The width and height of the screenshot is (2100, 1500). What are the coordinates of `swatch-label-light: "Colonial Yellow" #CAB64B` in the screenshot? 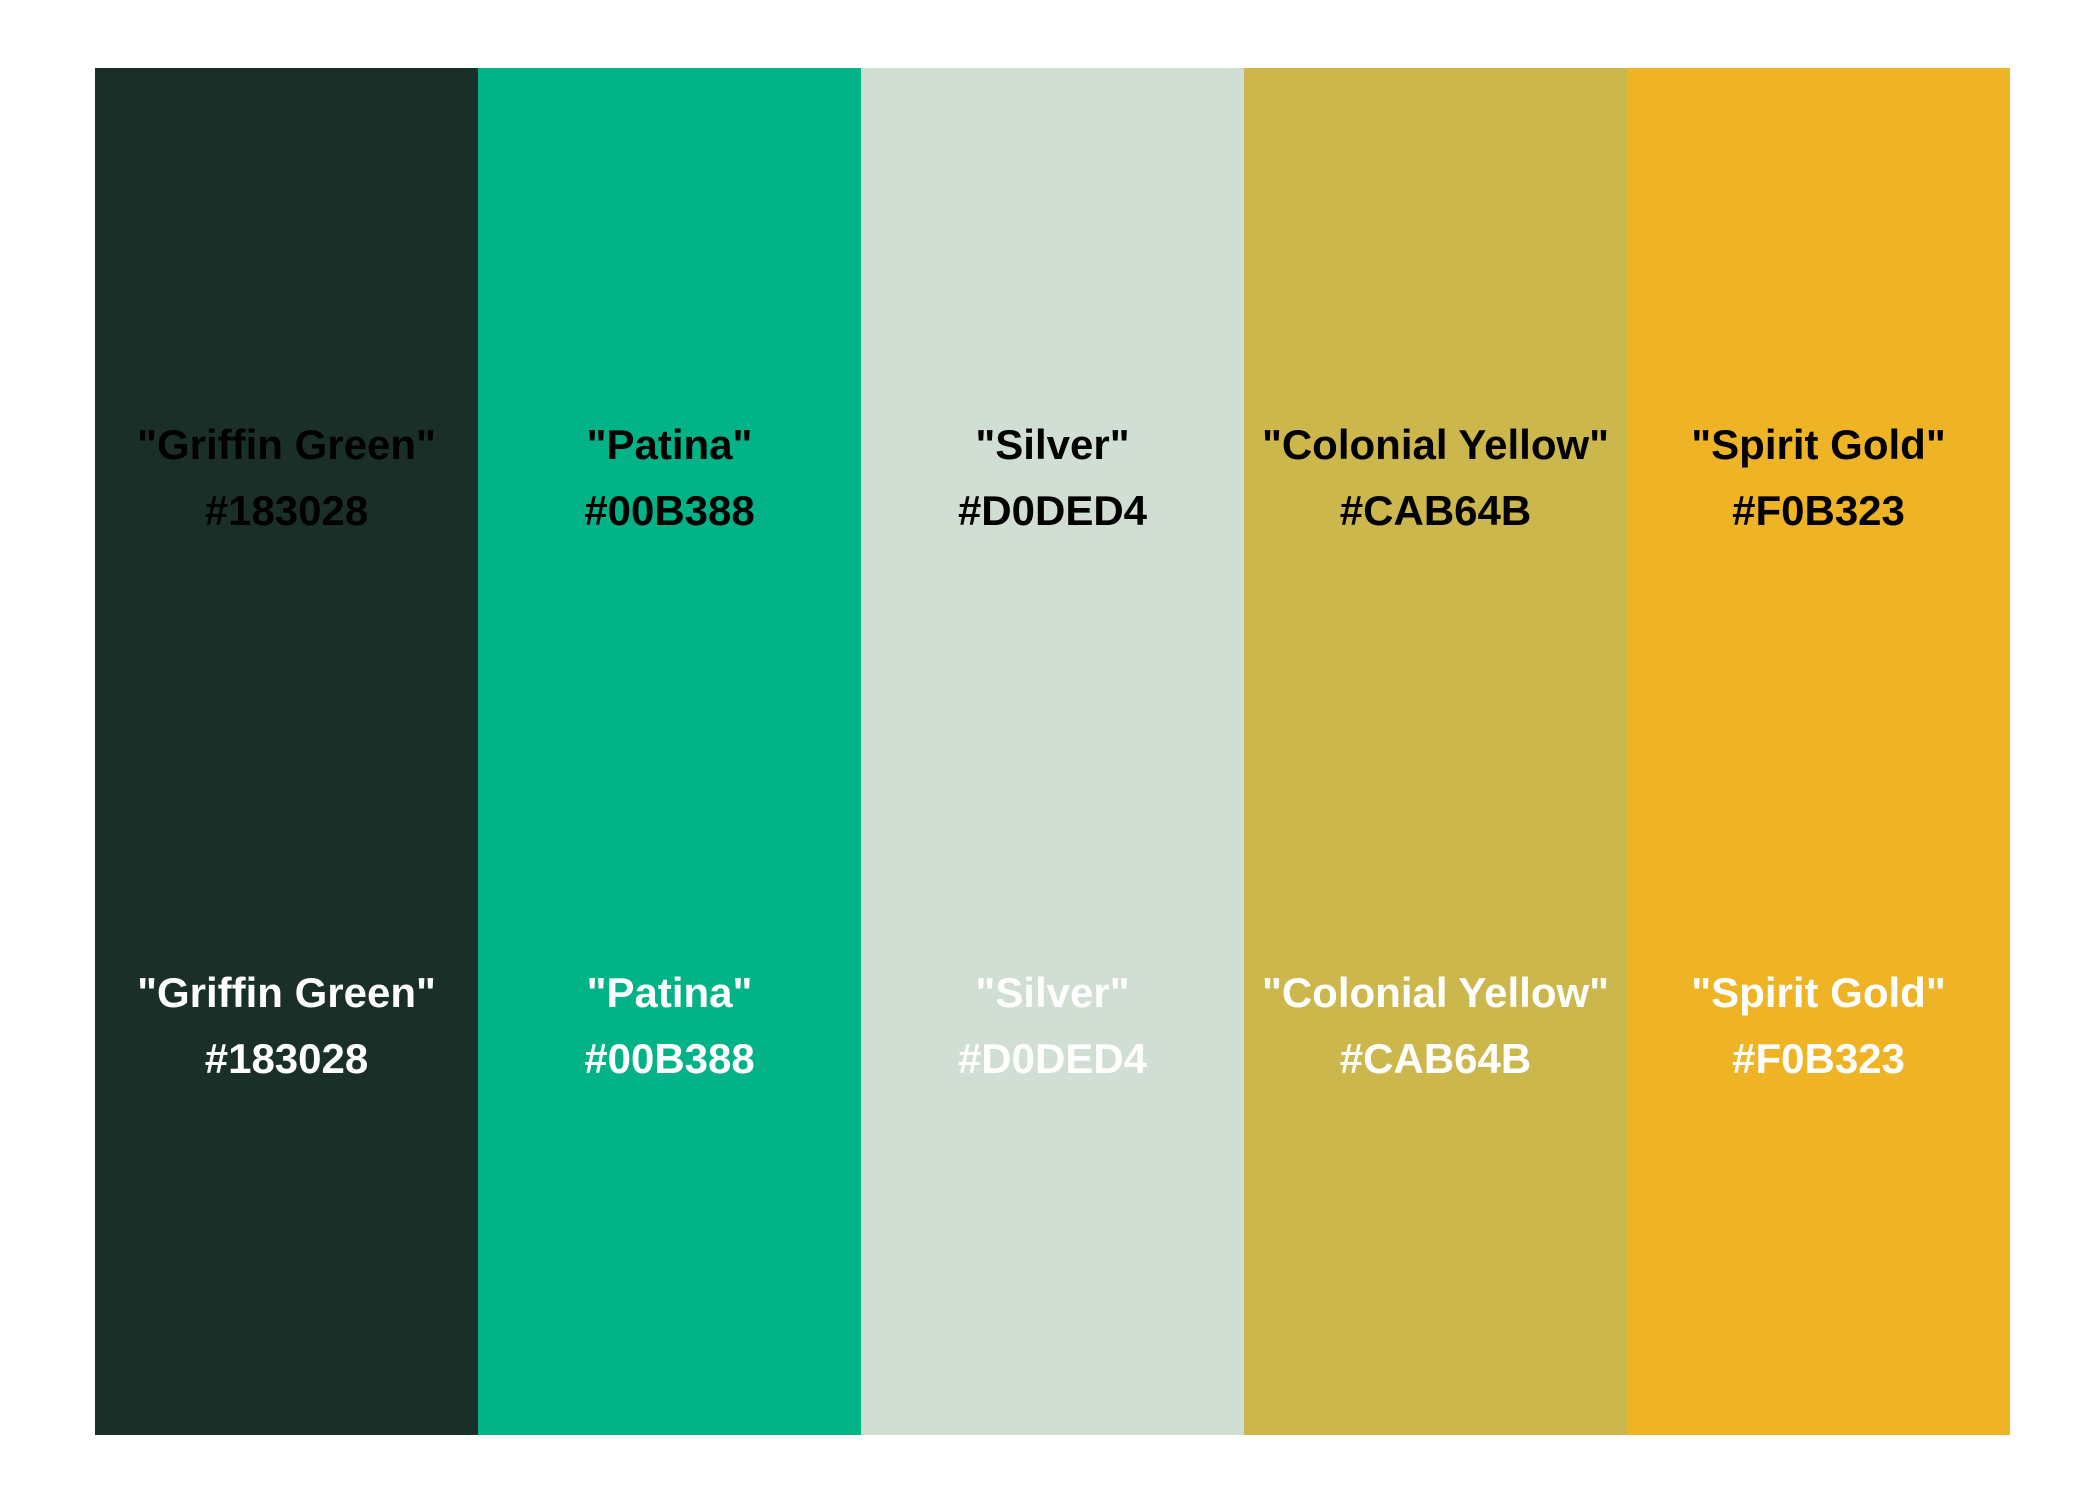 It's located at (1435, 1026).